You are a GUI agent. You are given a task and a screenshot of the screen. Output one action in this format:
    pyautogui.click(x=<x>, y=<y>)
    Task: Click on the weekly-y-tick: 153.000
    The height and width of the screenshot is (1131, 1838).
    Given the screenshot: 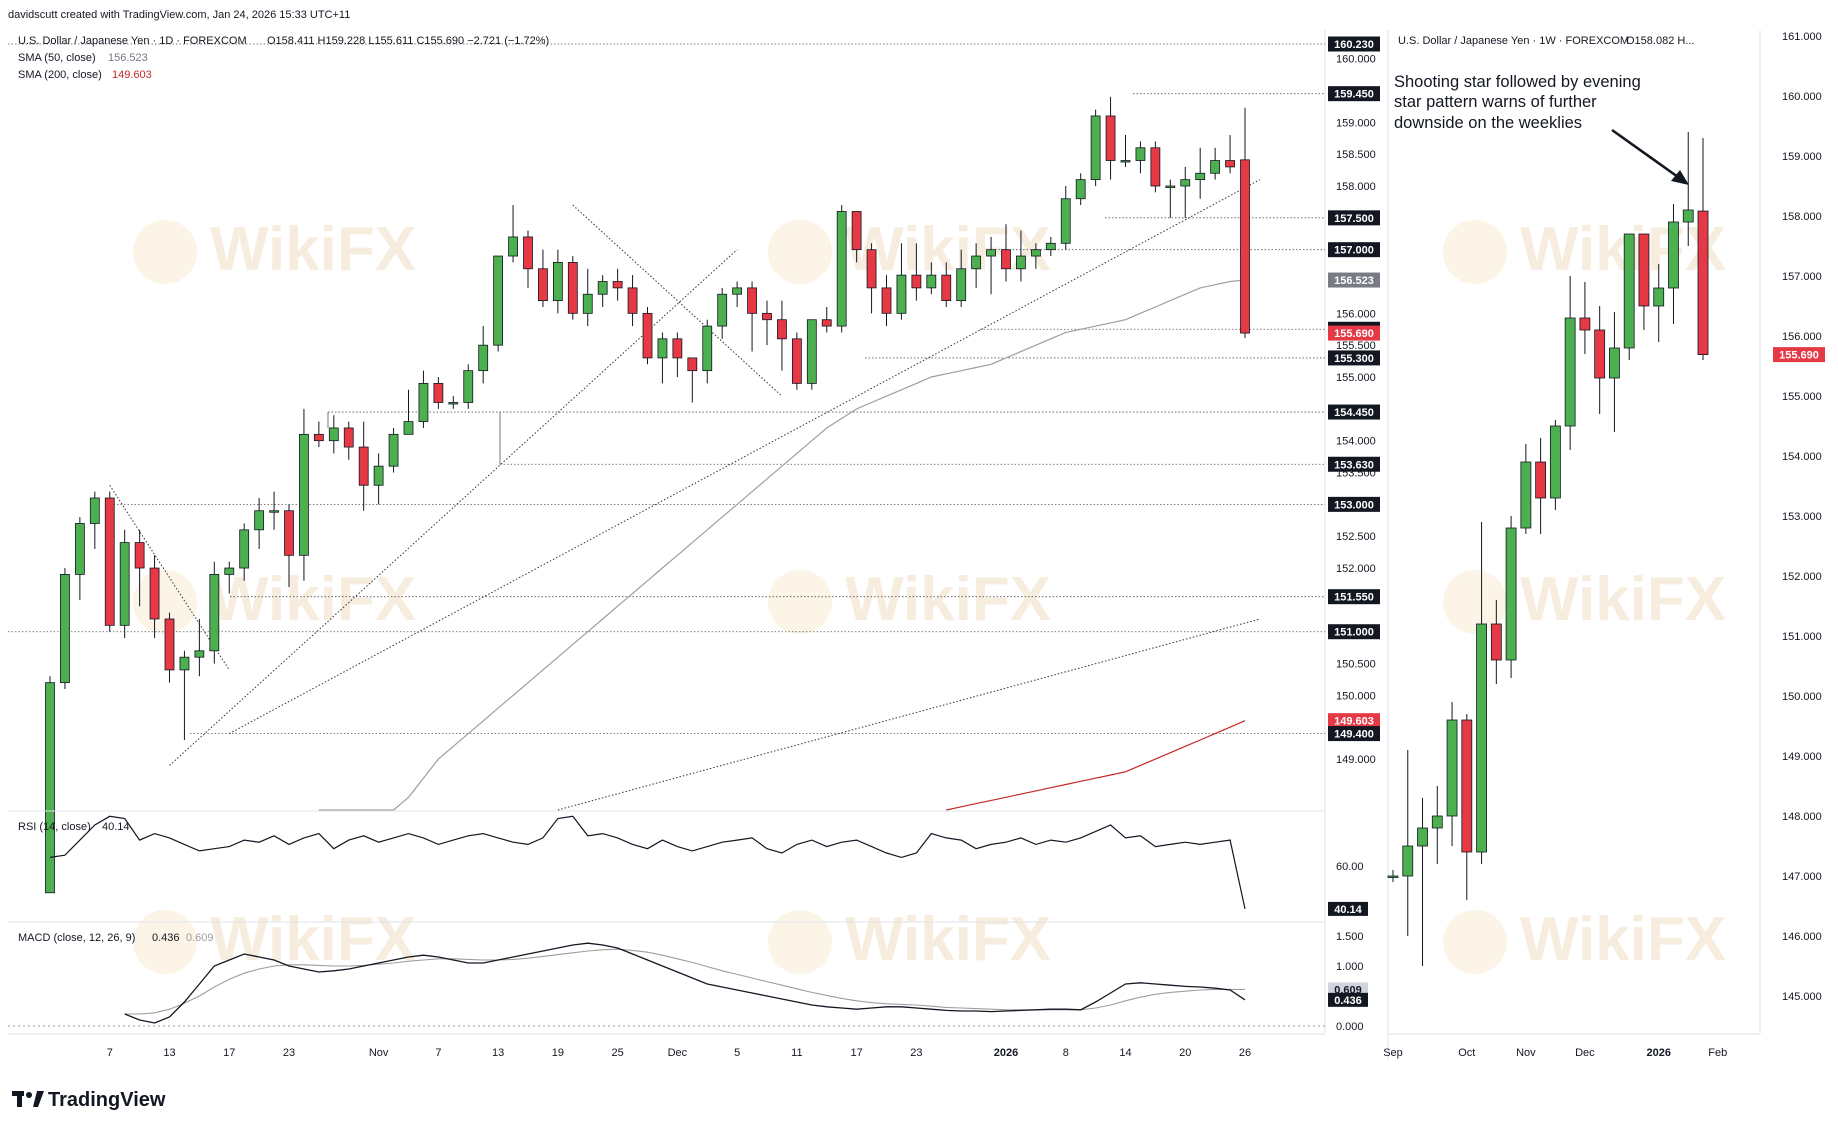 What is the action you would take?
    pyautogui.click(x=1802, y=517)
    